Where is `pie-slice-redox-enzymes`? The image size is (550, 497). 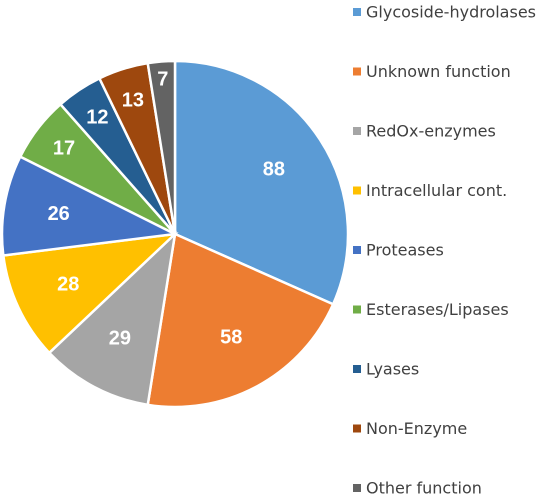
pie-slice-redox-enzymes is located at coordinates (112, 318).